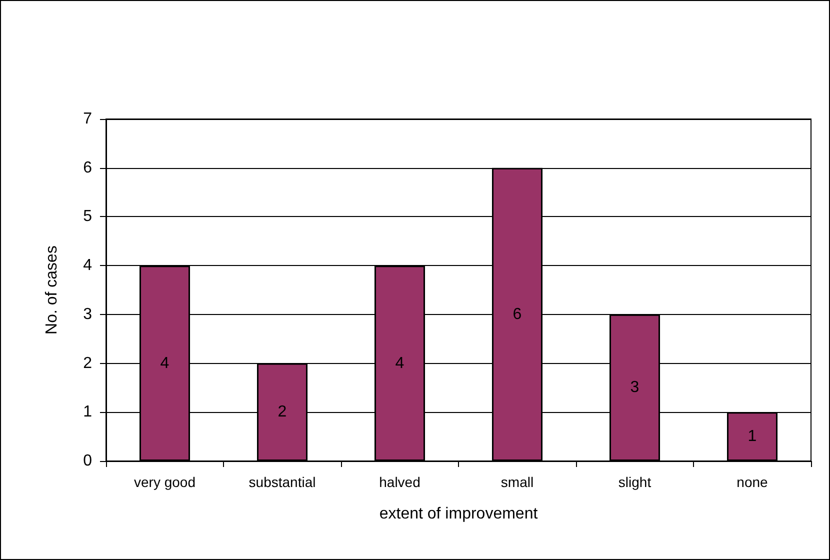  Describe the element at coordinates (87, 363) in the screenshot. I see `y-tick-label: 2` at that location.